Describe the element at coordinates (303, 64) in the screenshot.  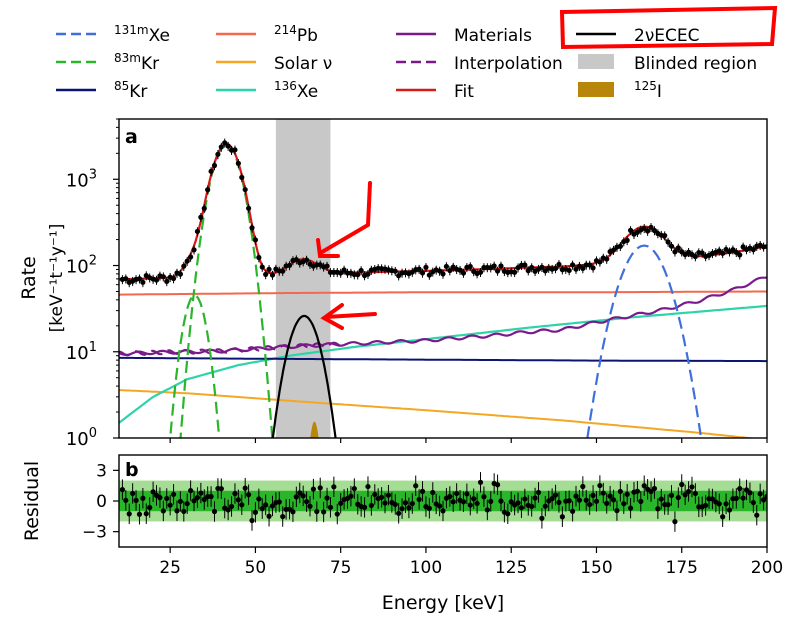
I see `legend-label-solar: Solar ν` at that location.